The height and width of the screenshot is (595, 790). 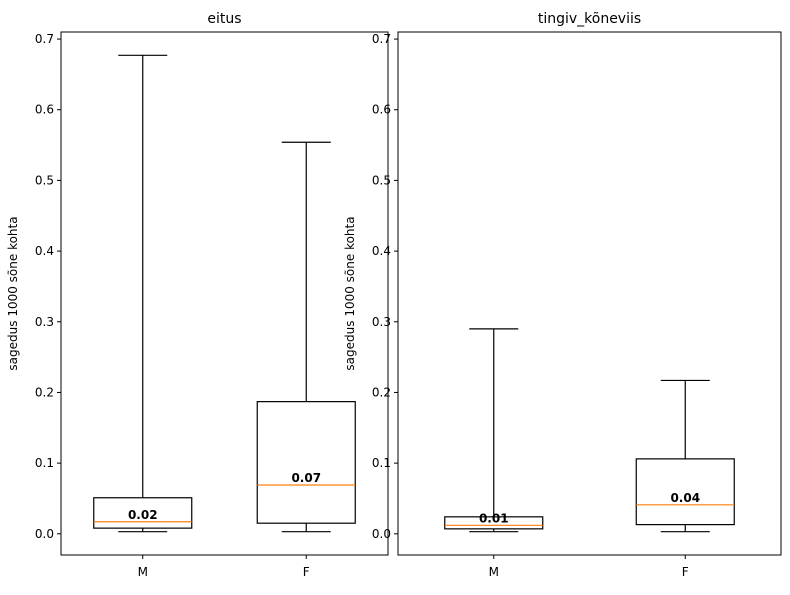 I want to click on chart-title: eitus, so click(x=224, y=19).